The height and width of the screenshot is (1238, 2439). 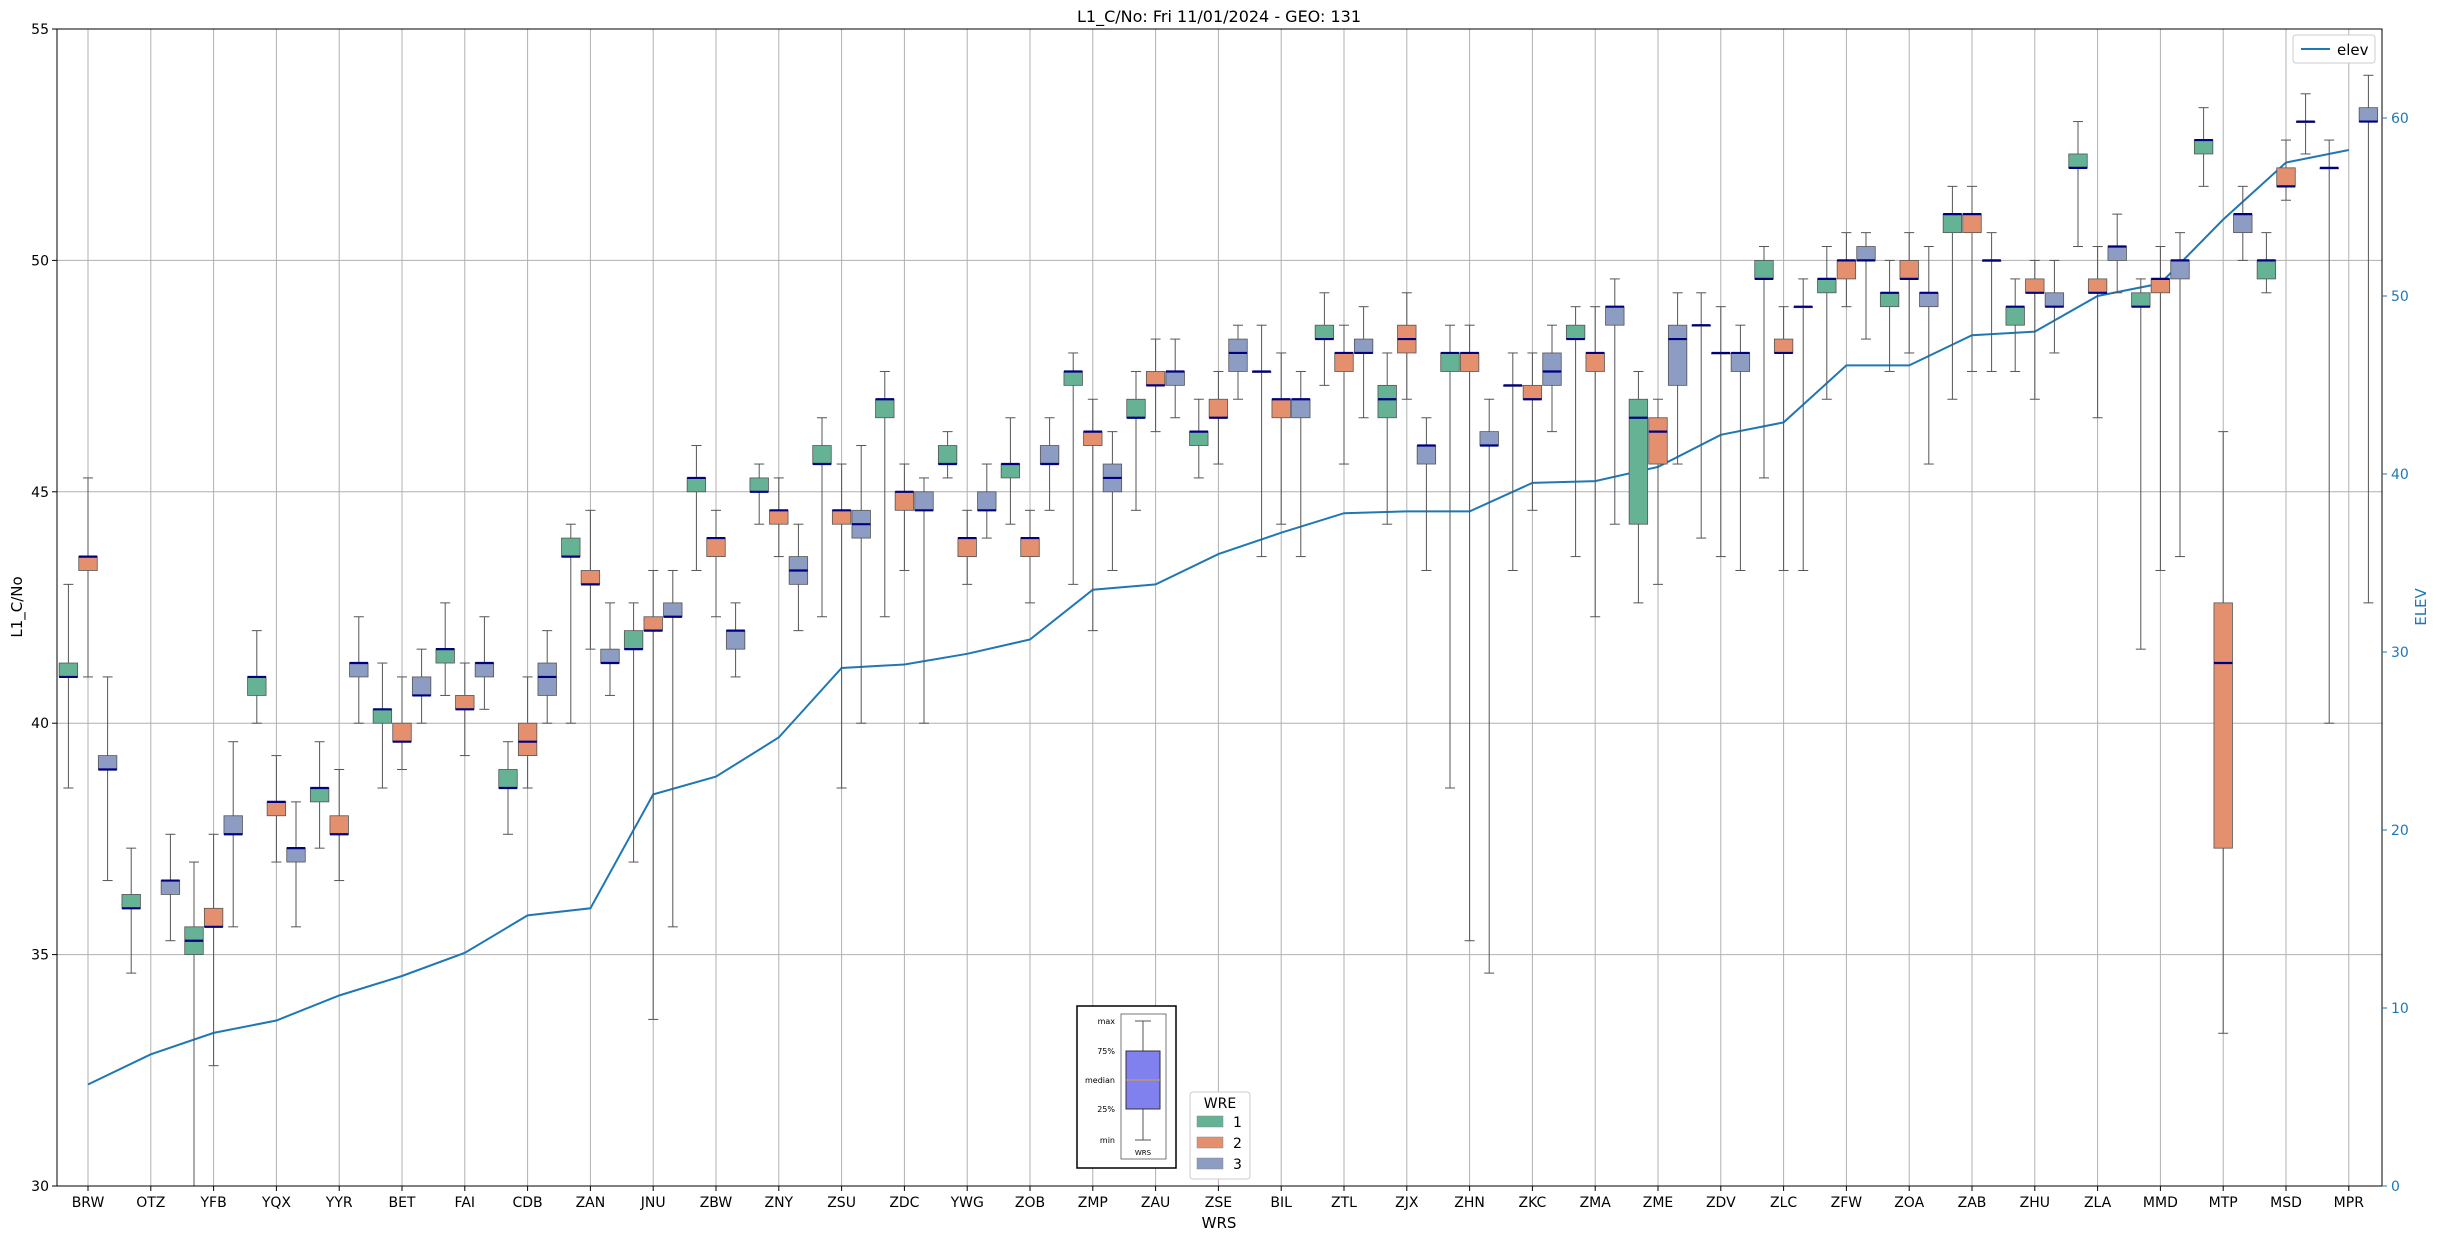 I want to click on box-zmp-wre3, so click(x=1112, y=501).